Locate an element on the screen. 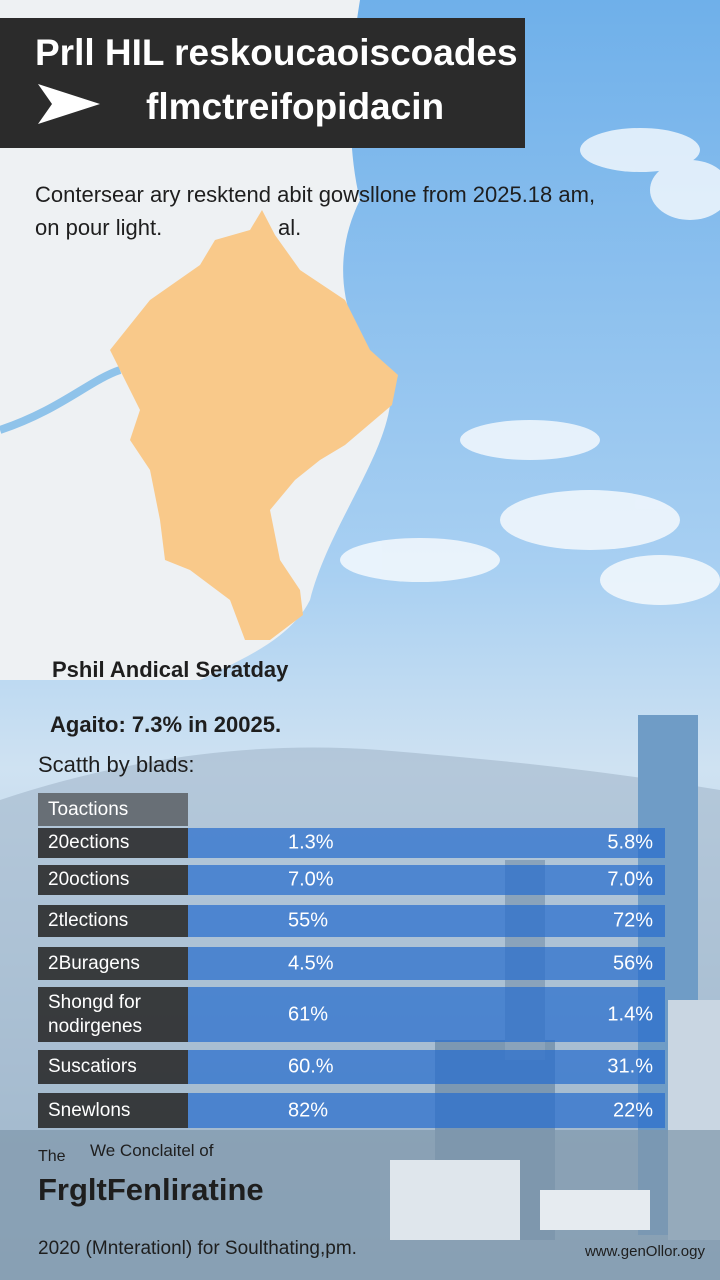 The height and width of the screenshot is (1280, 720). table-row: Suscatiors 60.% 31.% is located at coordinates (351, 1067).